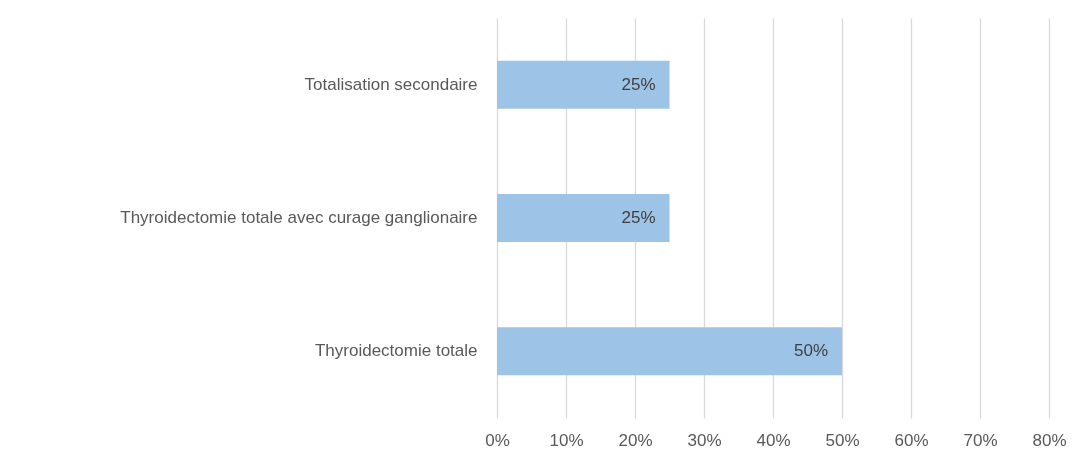 The image size is (1072, 460). I want to click on x-tick-label: 20%, so click(635, 440).